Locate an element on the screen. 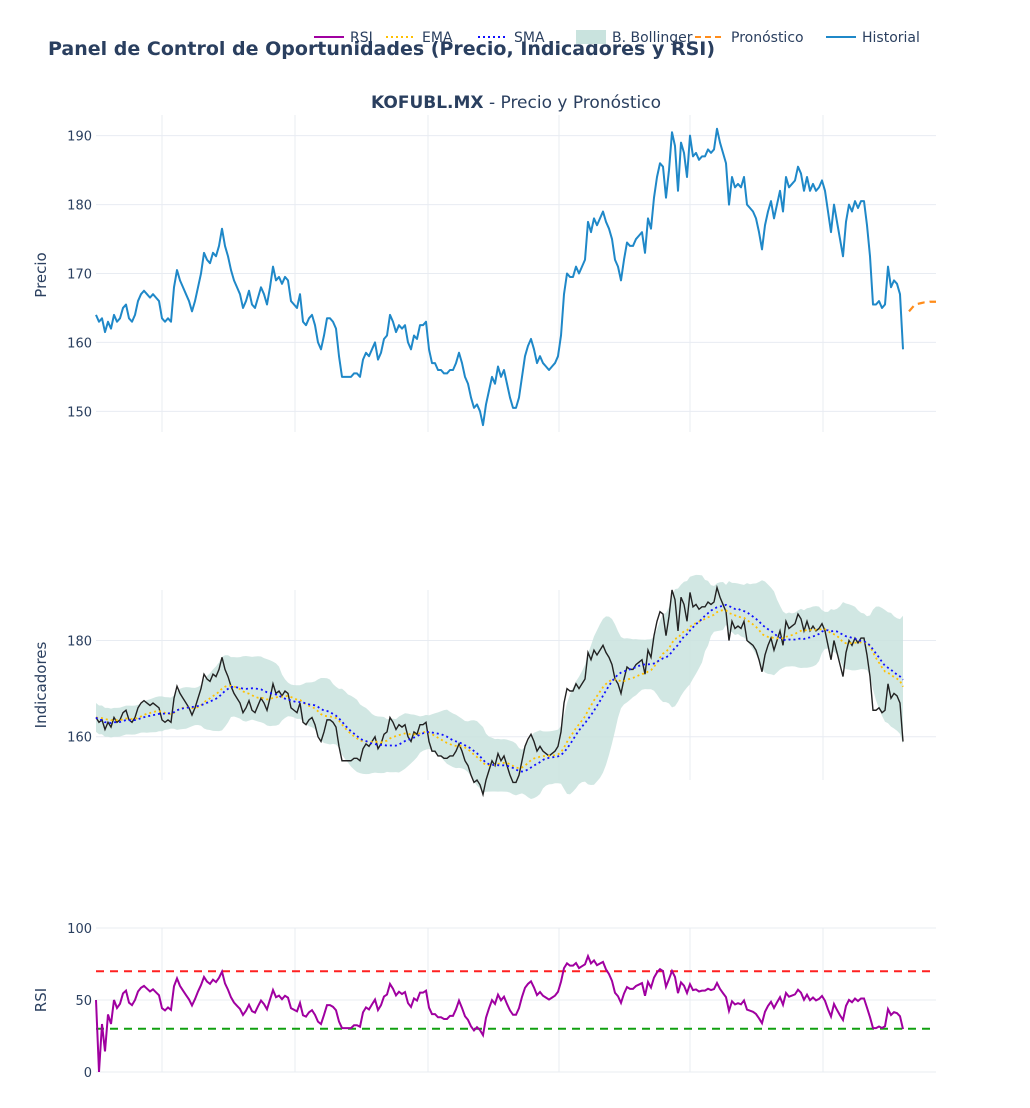 The image size is (1030, 1108). price-y-ticks: 150 160 170 180 190 is located at coordinates (79, 275).